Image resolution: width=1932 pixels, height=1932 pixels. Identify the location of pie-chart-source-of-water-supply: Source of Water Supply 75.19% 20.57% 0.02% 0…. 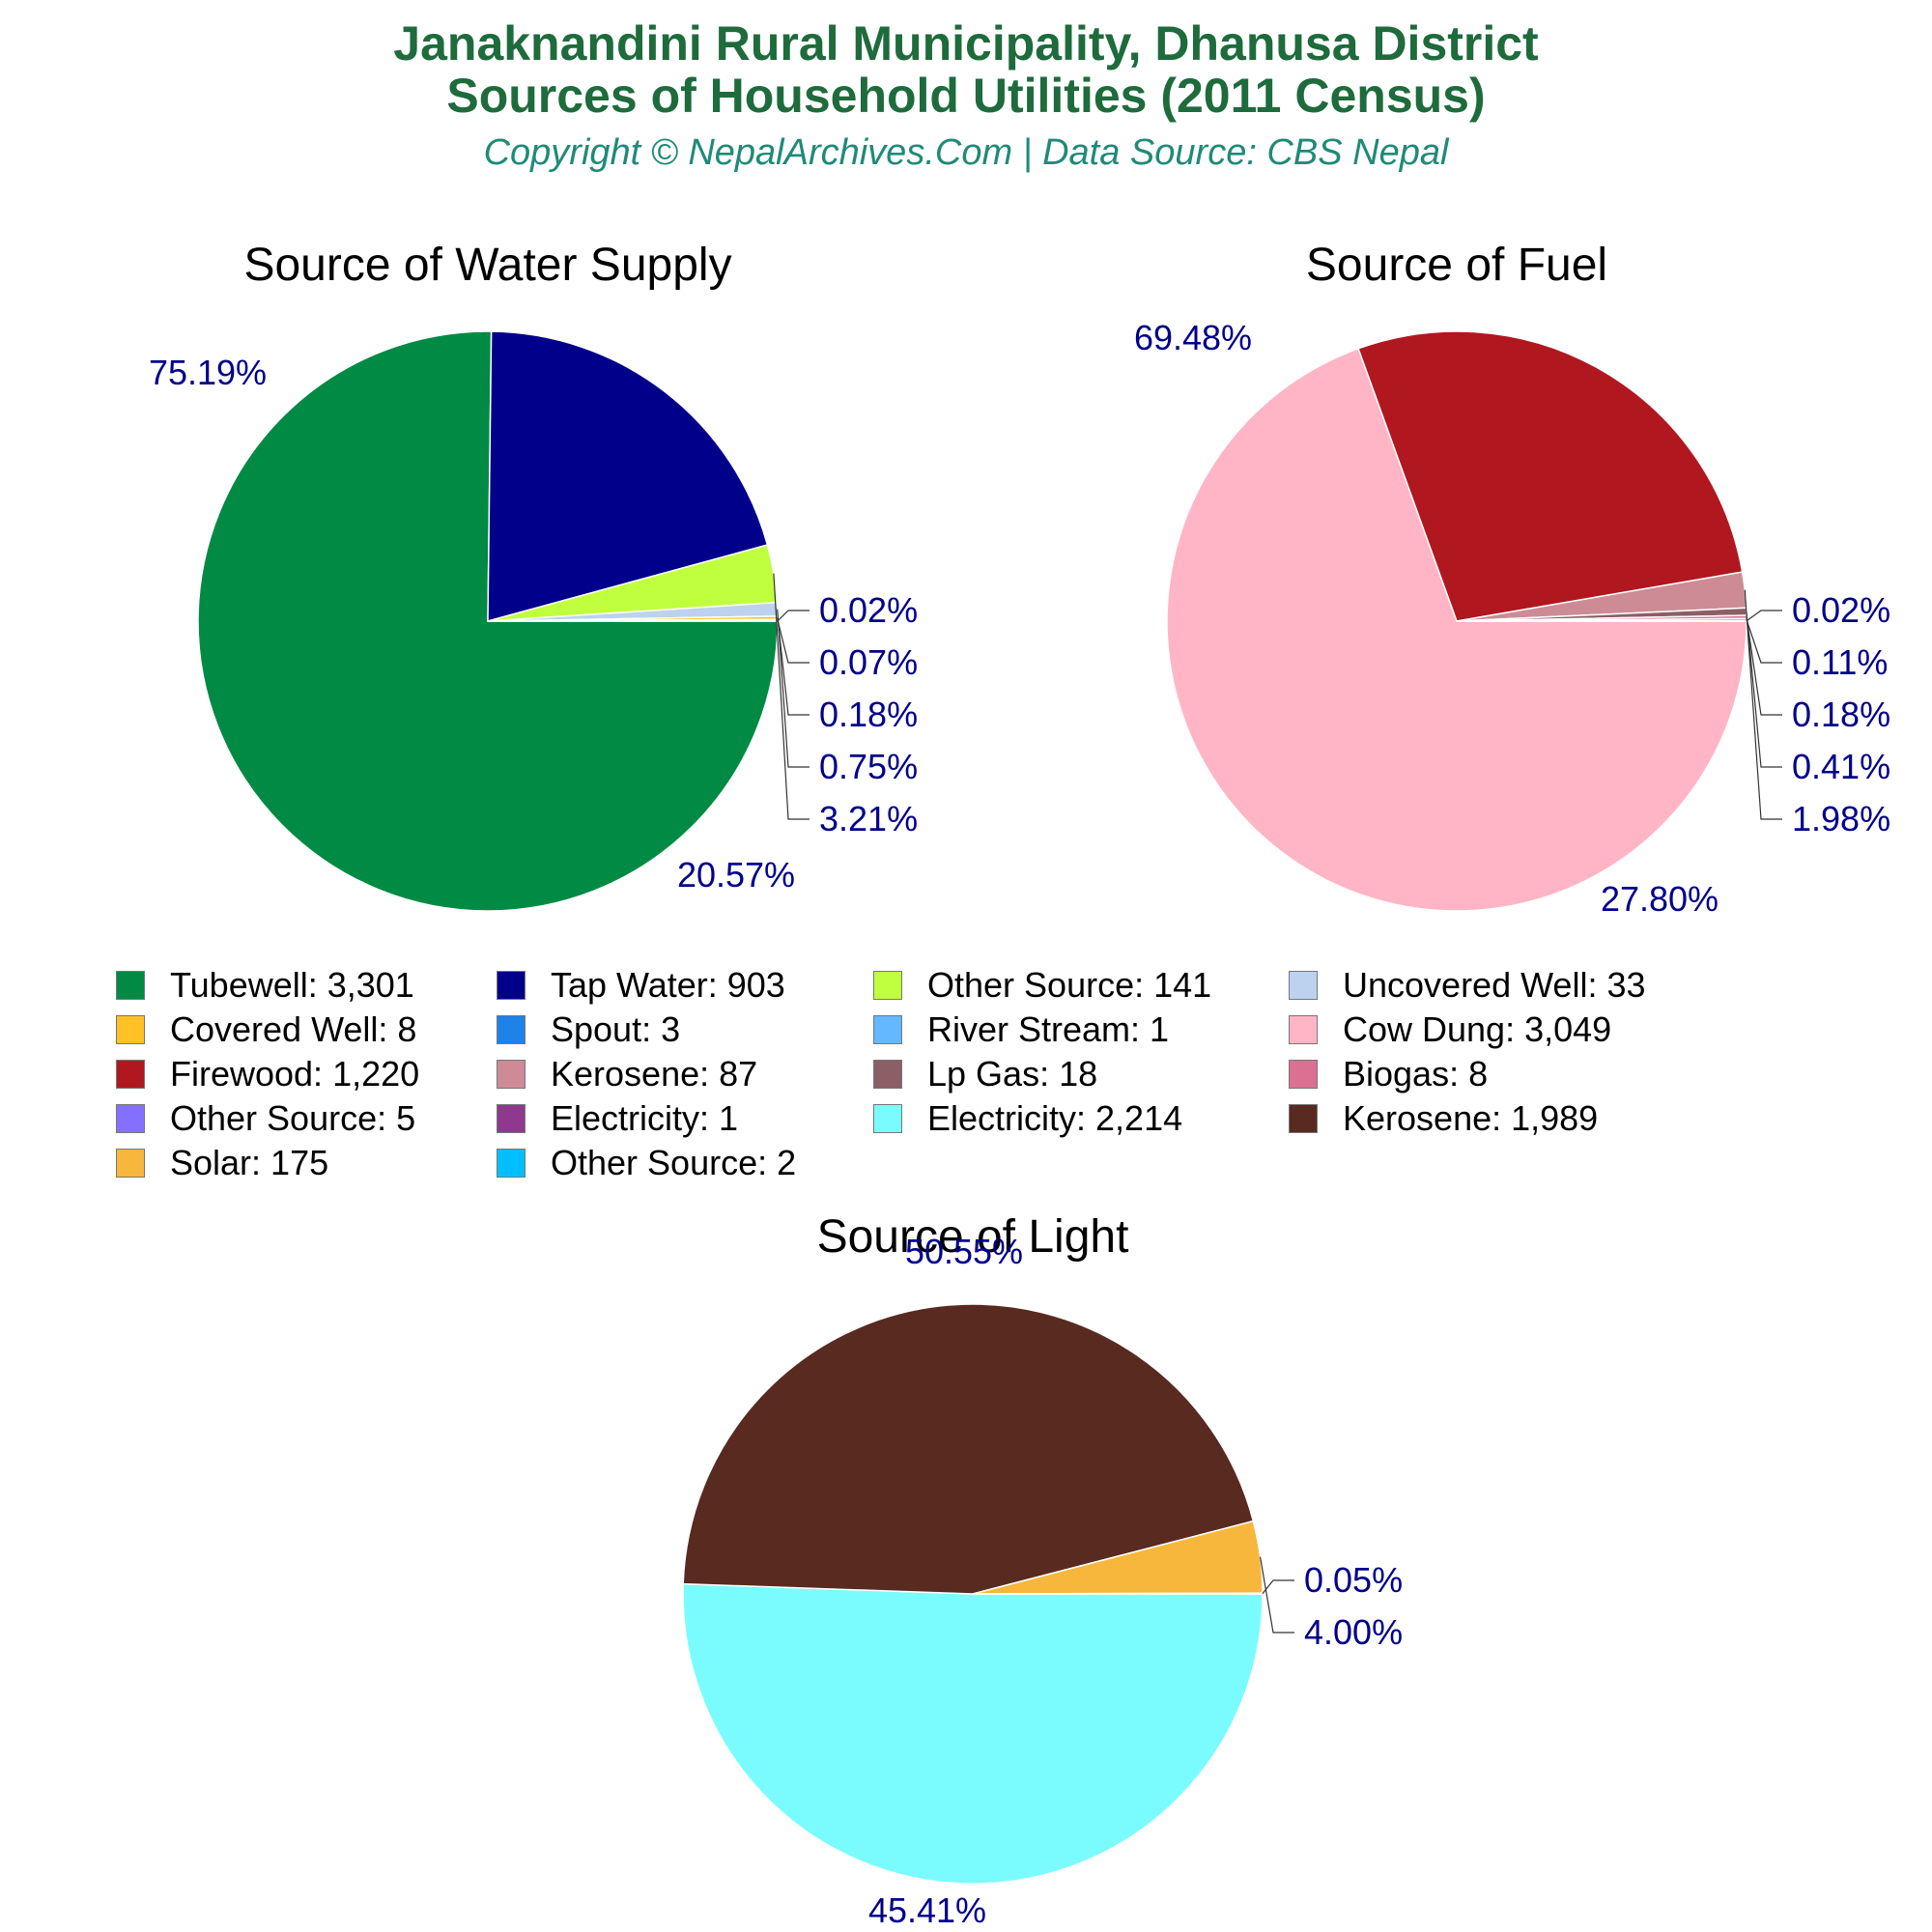
(533, 576).